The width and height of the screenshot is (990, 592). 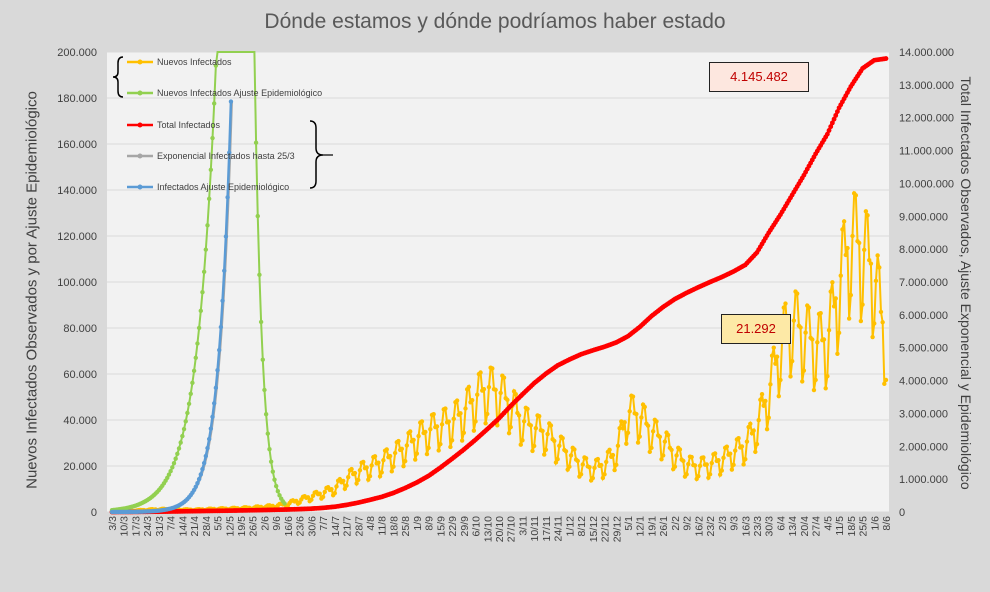 What do you see at coordinates (223, 187) in the screenshot?
I see `legend-label: Infectados Ajuste Epidemiológico` at bounding box center [223, 187].